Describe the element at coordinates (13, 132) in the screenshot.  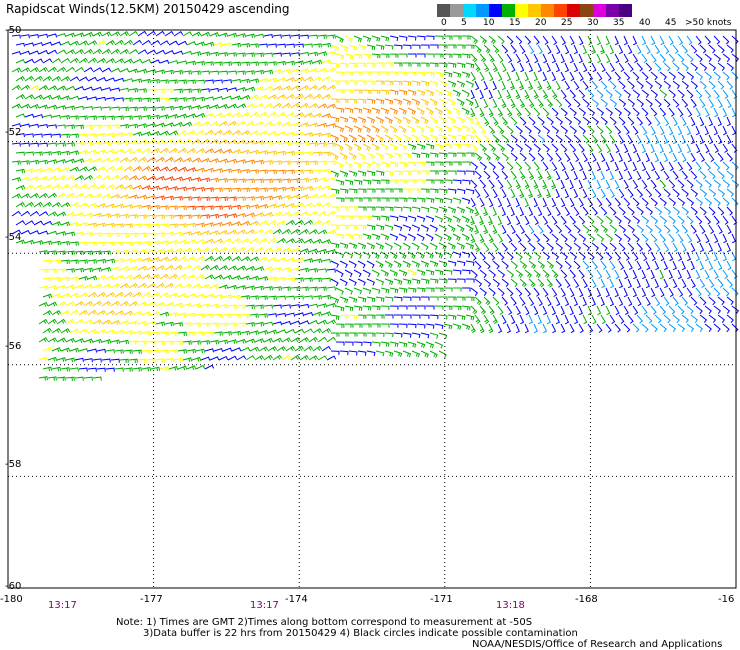
I see `lat-label-52: -52` at that location.